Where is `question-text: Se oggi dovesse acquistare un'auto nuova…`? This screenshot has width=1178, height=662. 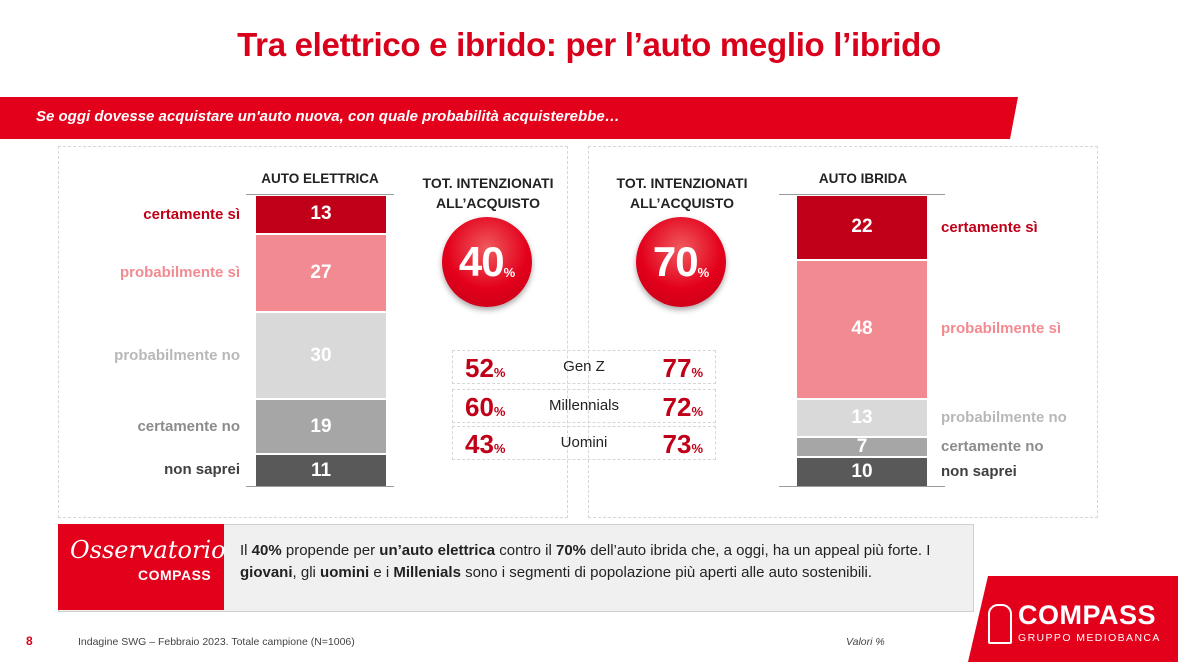 question-text: Se oggi dovesse acquistare un'auto nuova… is located at coordinates (328, 116).